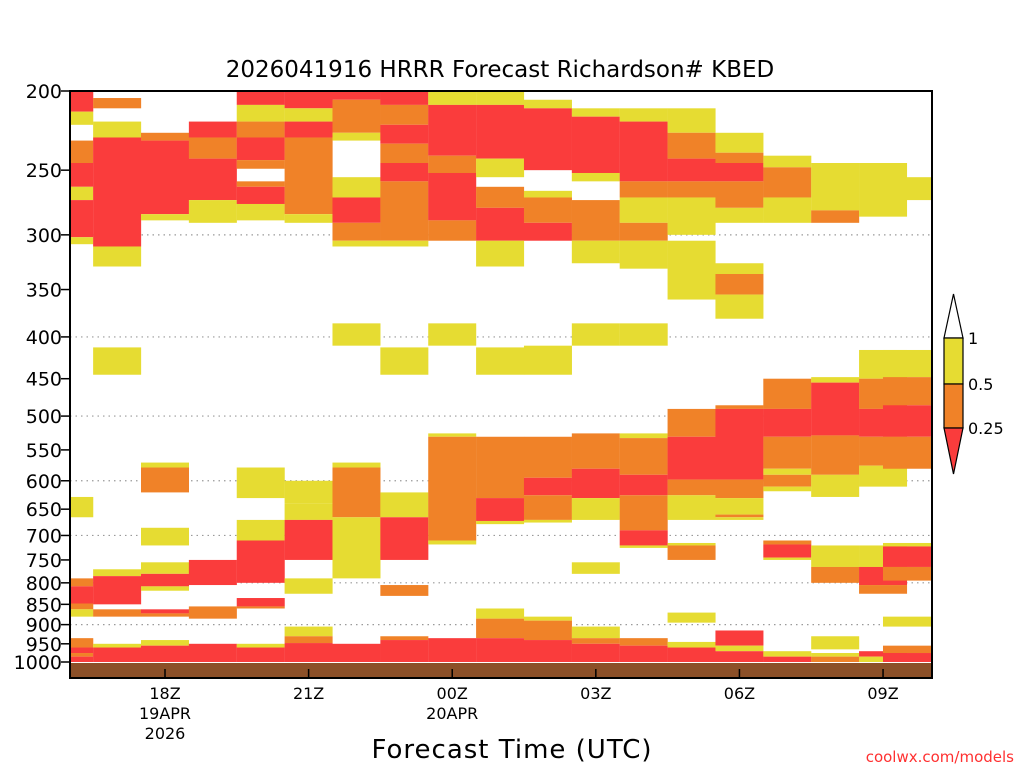 Image resolution: width=1024 pixels, height=768 pixels. I want to click on y-tick-label: 550, so click(44, 451).